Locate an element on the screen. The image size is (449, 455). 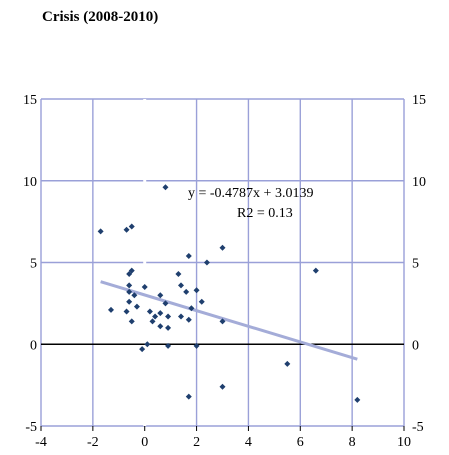
x-tick-label: 10 is located at coordinates (404, 442).